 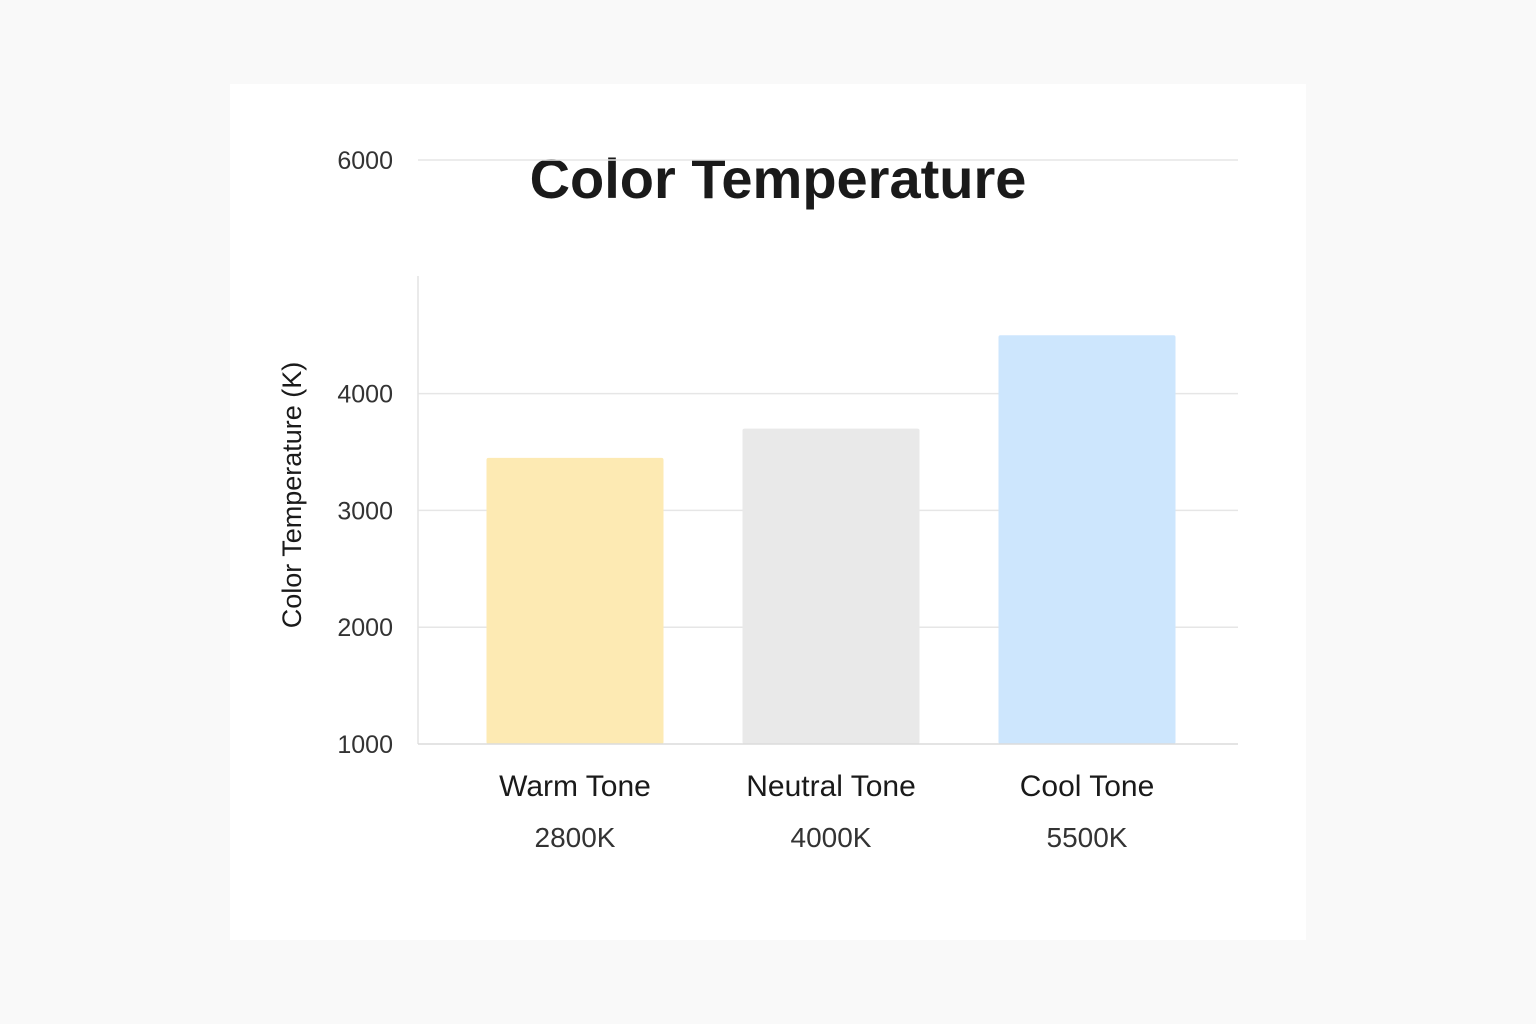 I want to click on y-axis-label: Color Temperature (K), so click(x=292, y=495).